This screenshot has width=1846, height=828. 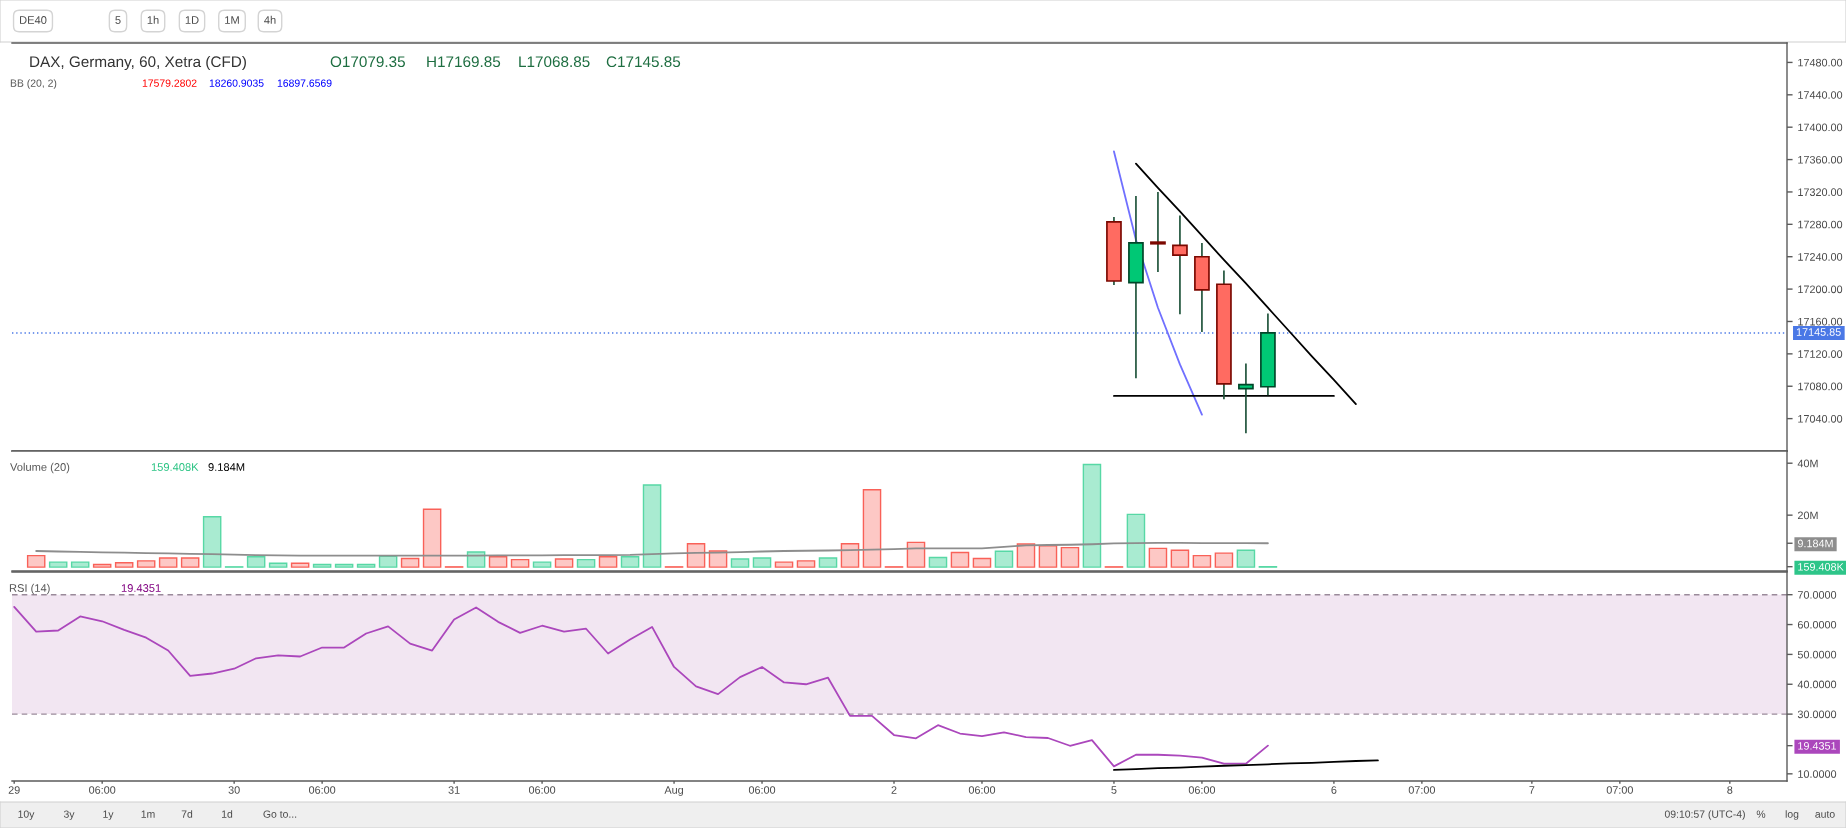 I want to click on text: auto, so click(x=1825, y=814).